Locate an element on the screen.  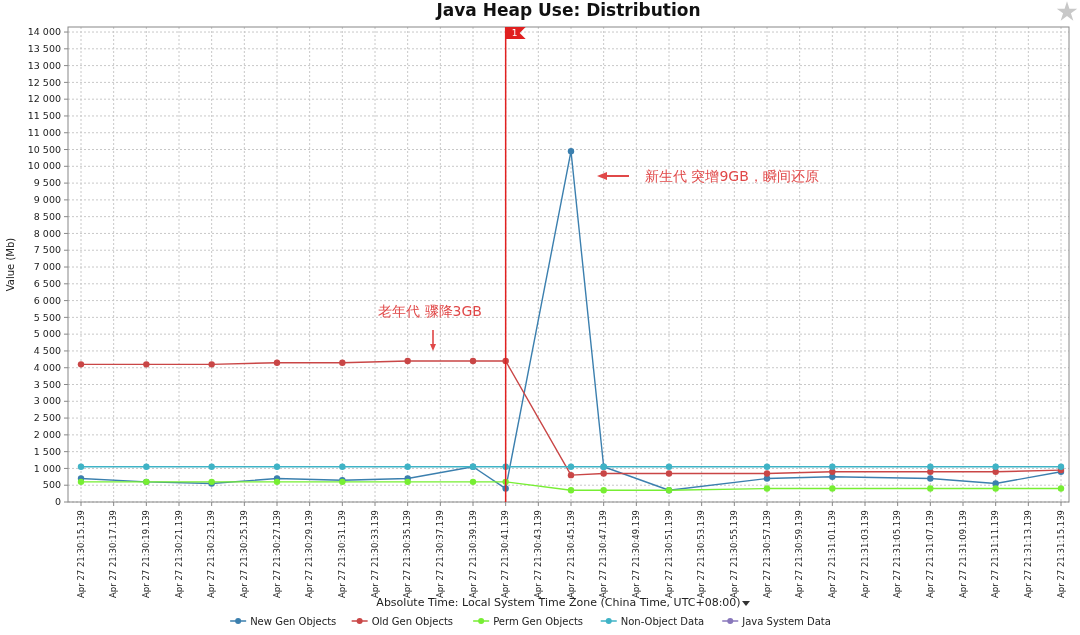
y-tick-label: 5 000 is located at coordinates (47, 334).